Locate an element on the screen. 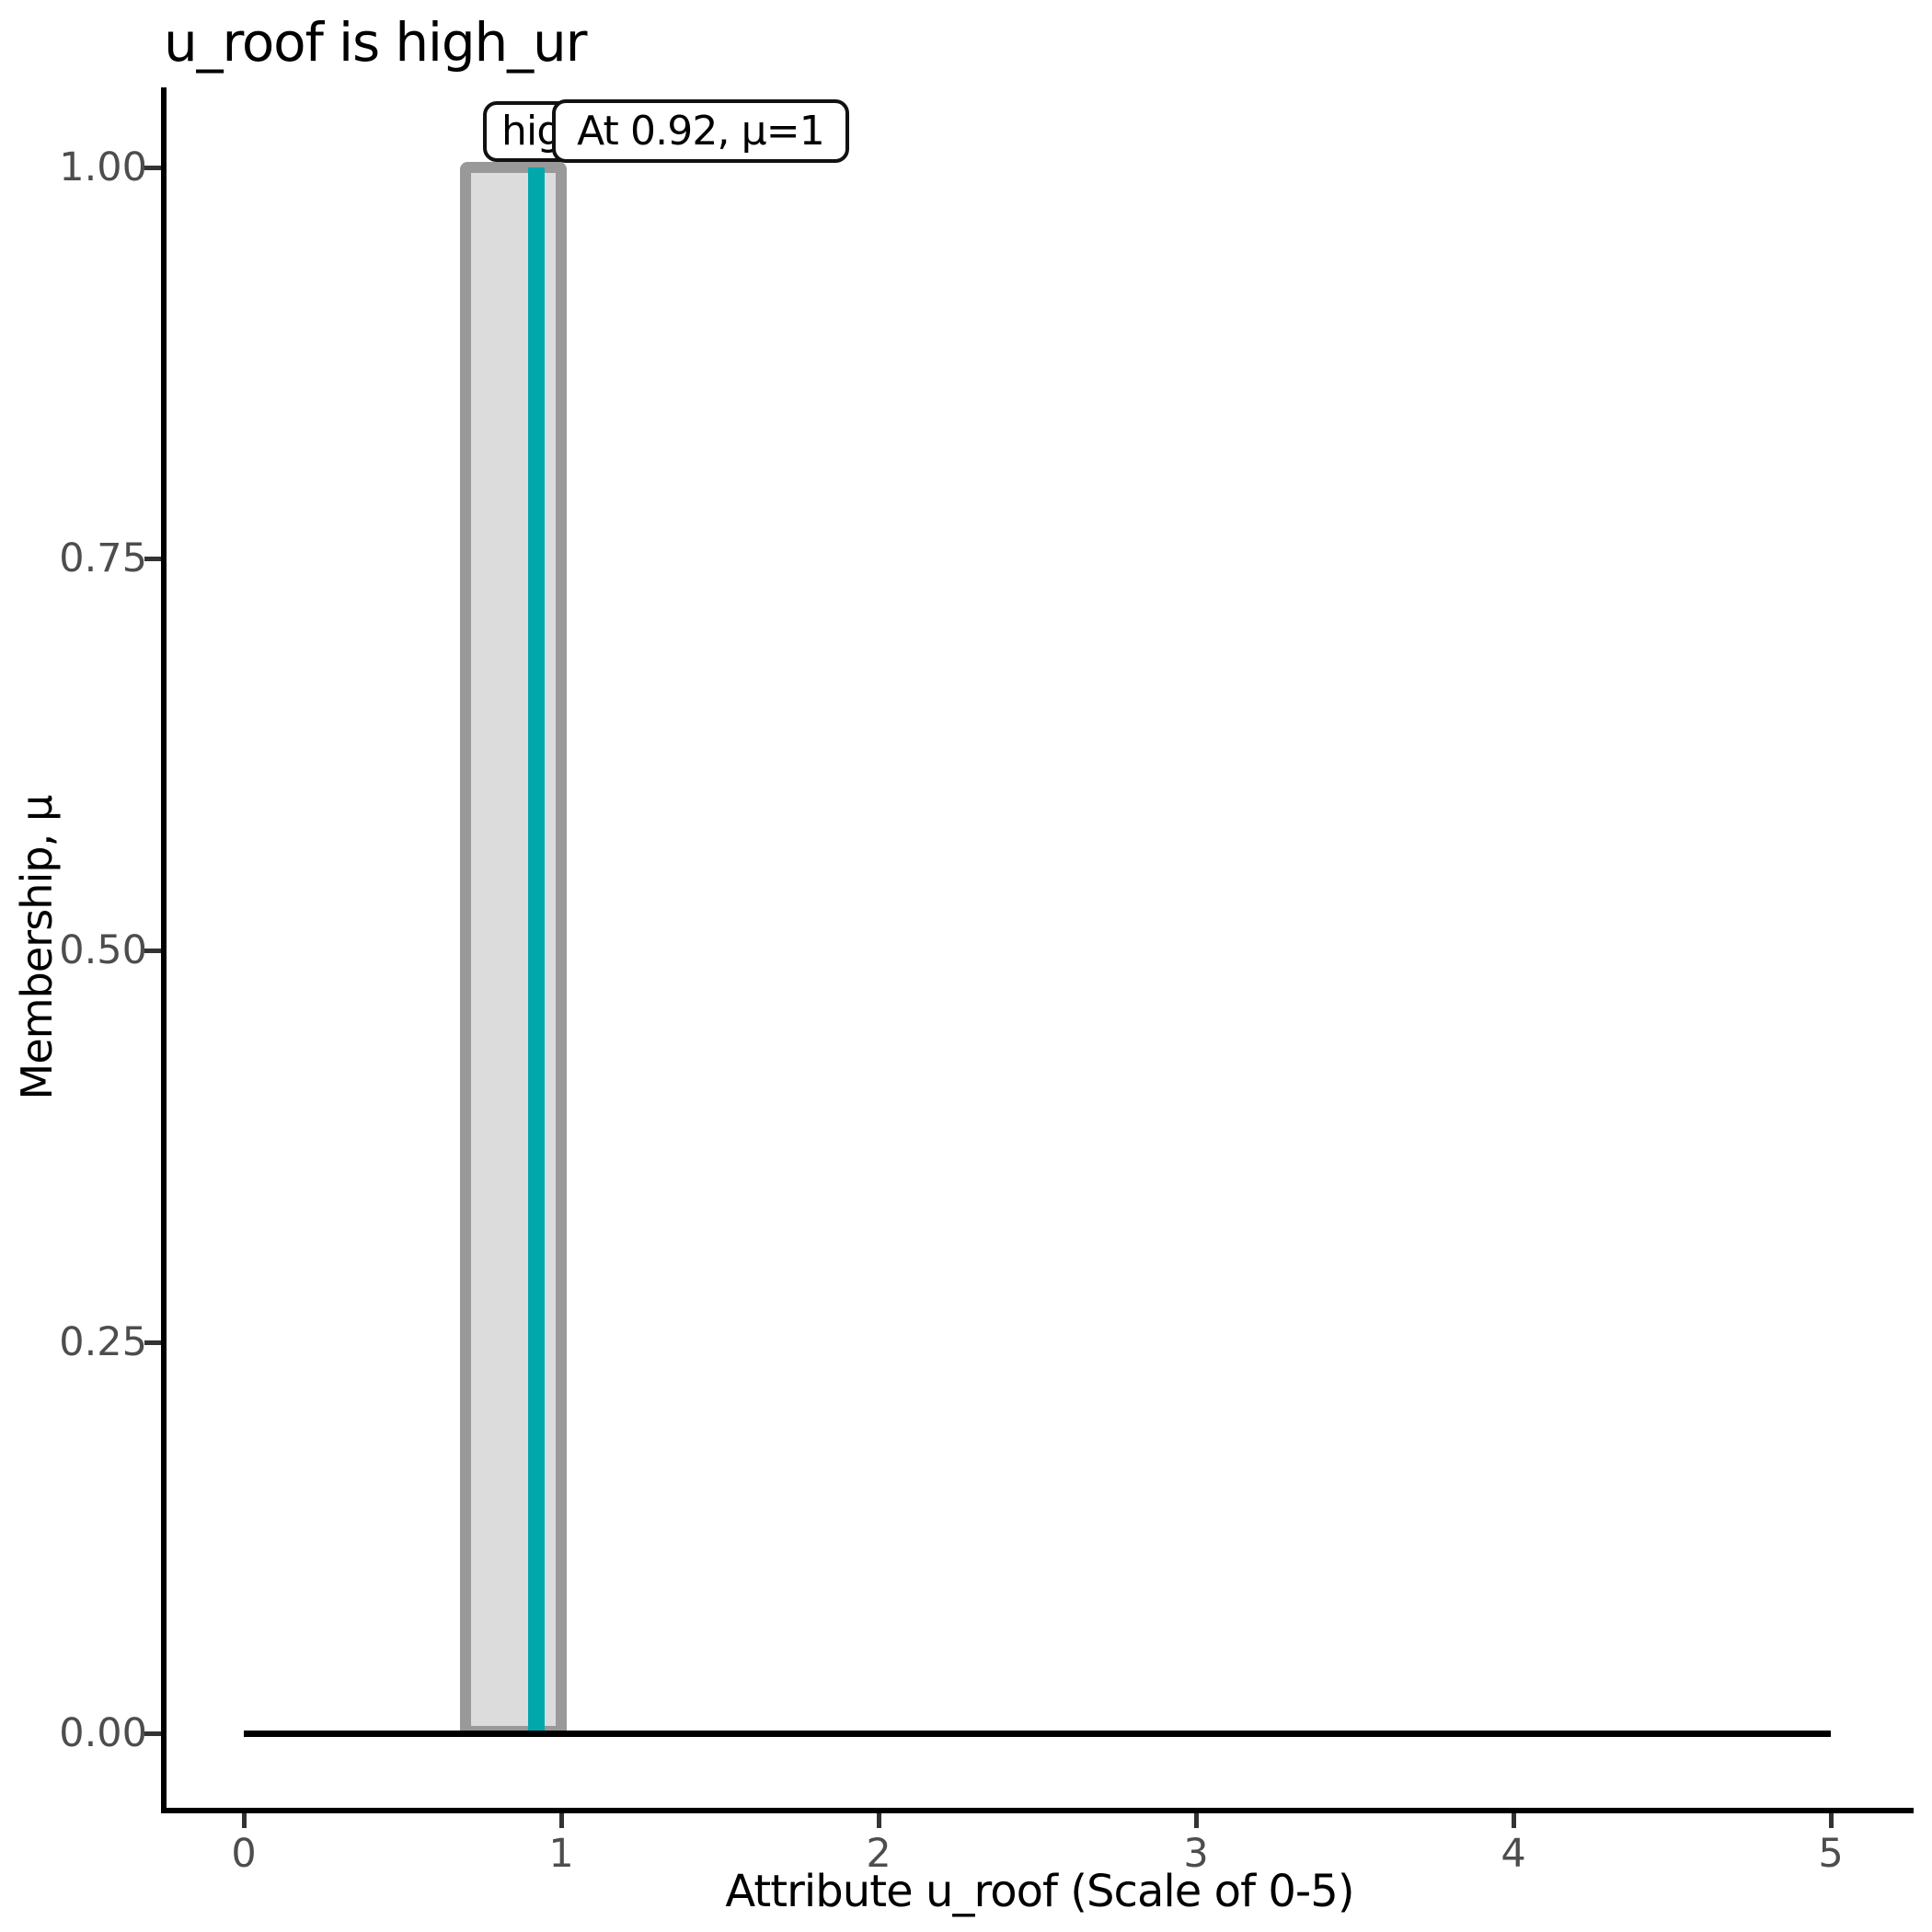 The width and height of the screenshot is (1932, 1932). x-axis-label: Attribute u_roof (Scale of 0-5) is located at coordinates (1039, 1891).